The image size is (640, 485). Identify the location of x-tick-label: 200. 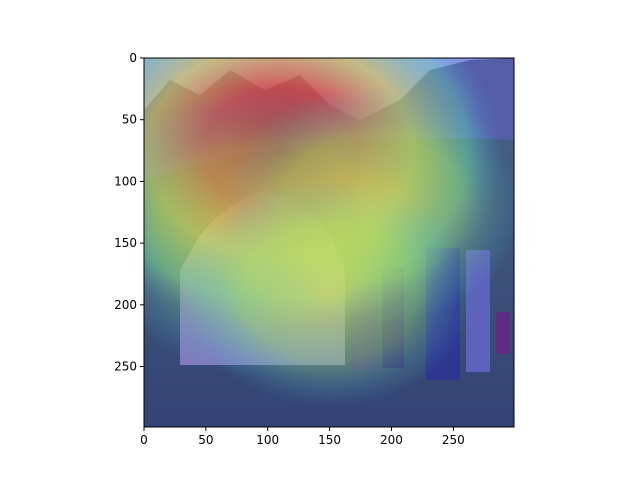
(391, 440).